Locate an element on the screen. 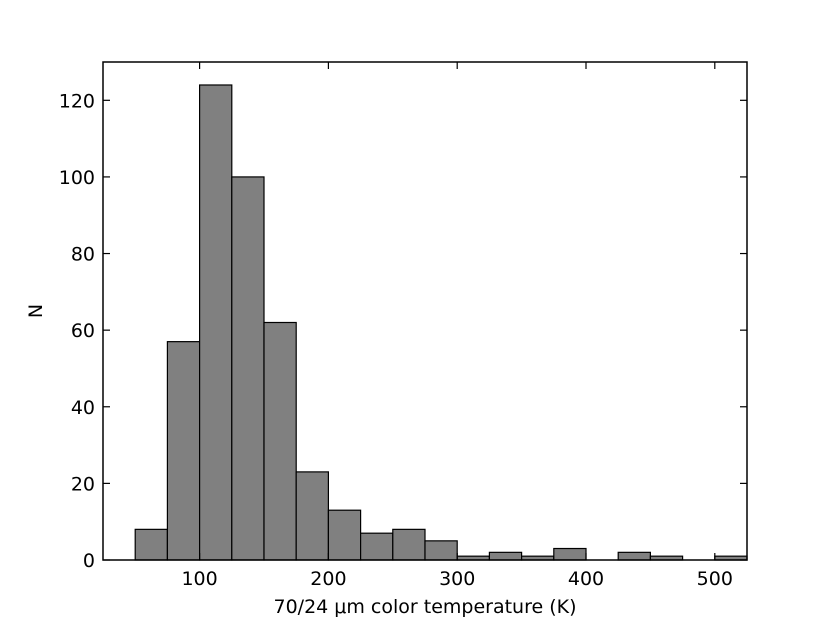 The width and height of the screenshot is (830, 623). y-tick-label: 40 is located at coordinates (83, 408).